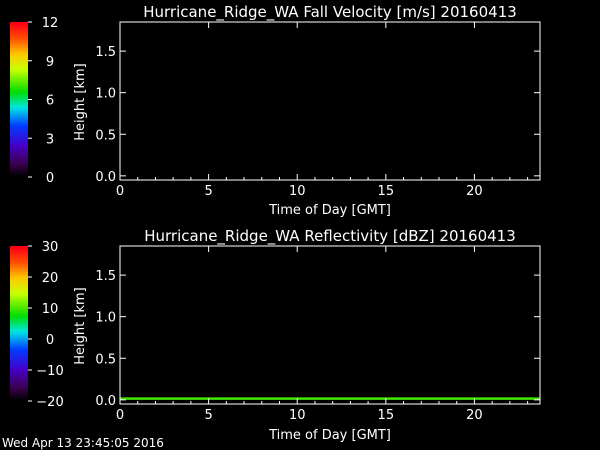 The width and height of the screenshot is (600, 450). Describe the element at coordinates (50, 101) in the screenshot. I see `colorbar-tick-label: 6` at that location.